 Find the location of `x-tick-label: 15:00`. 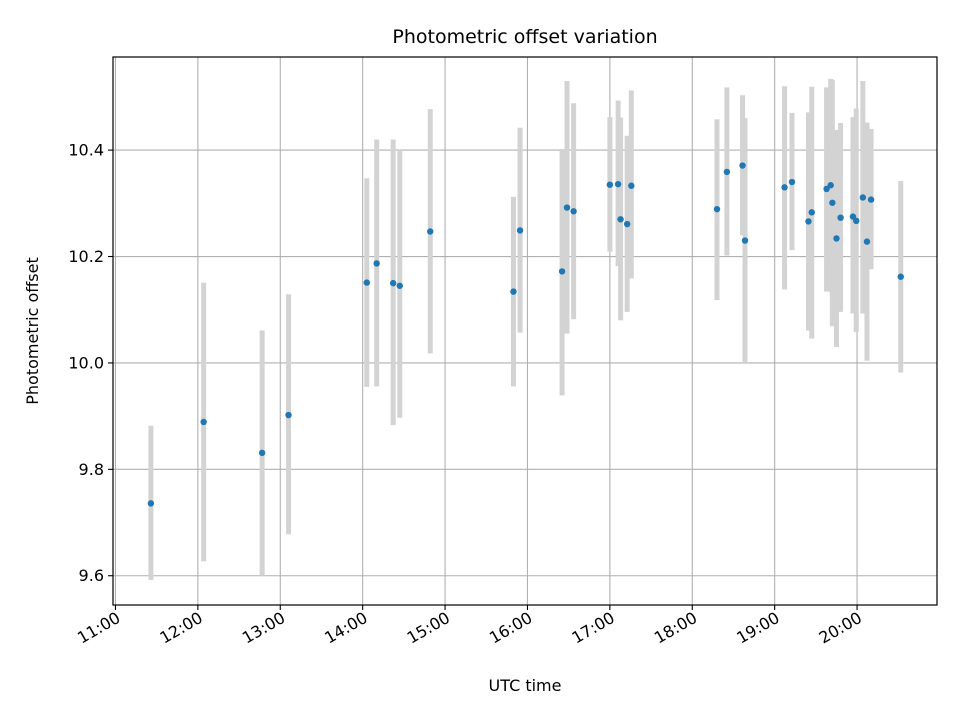

x-tick-label: 15:00 is located at coordinates (428, 628).